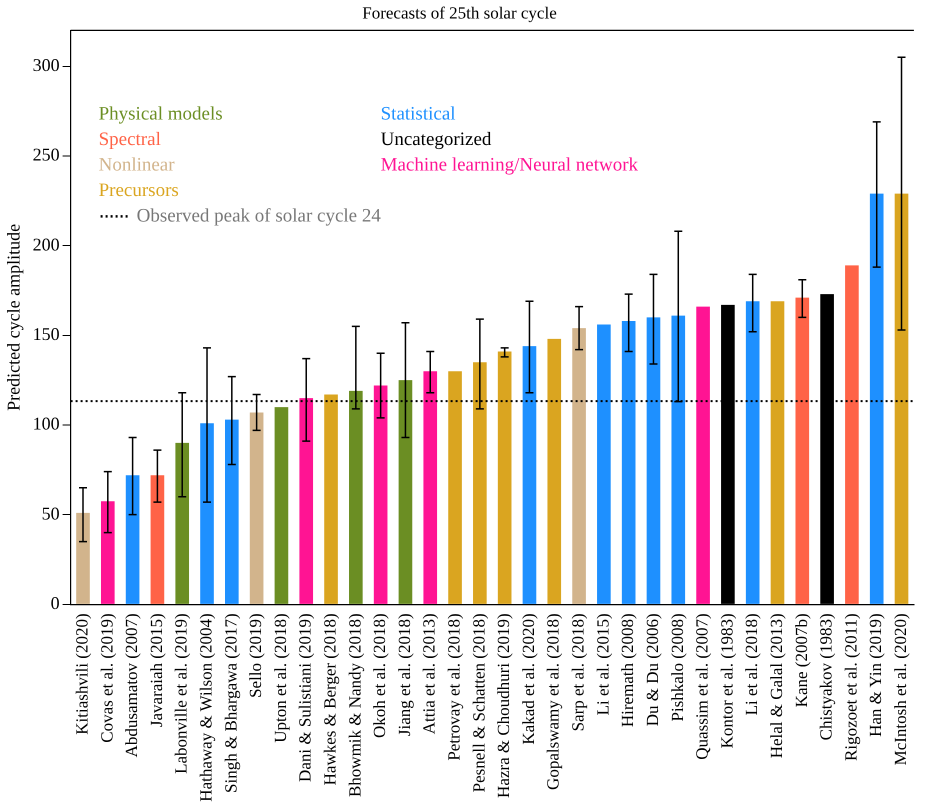 The height and width of the screenshot is (805, 925). What do you see at coordinates (46, 424) in the screenshot?
I see `y-tick-label: 100` at bounding box center [46, 424].